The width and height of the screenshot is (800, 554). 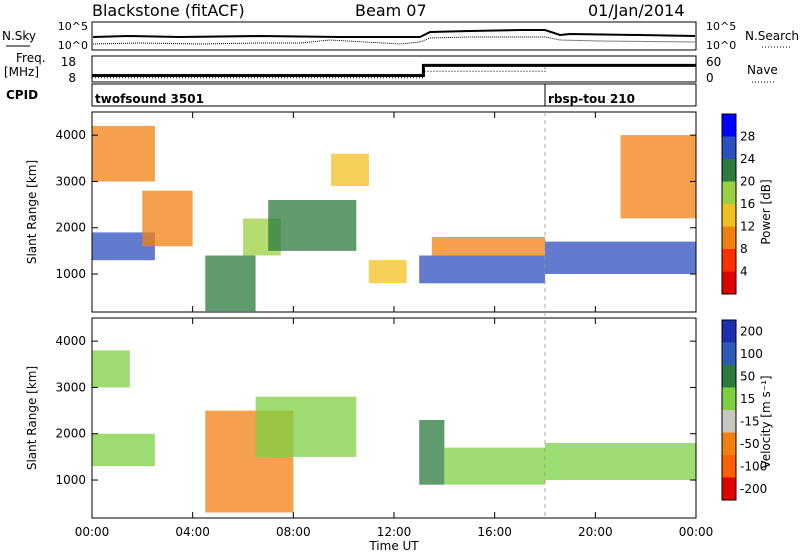 What do you see at coordinates (710, 78) in the screenshot?
I see `freq-right-tick-bottom: 0` at bounding box center [710, 78].